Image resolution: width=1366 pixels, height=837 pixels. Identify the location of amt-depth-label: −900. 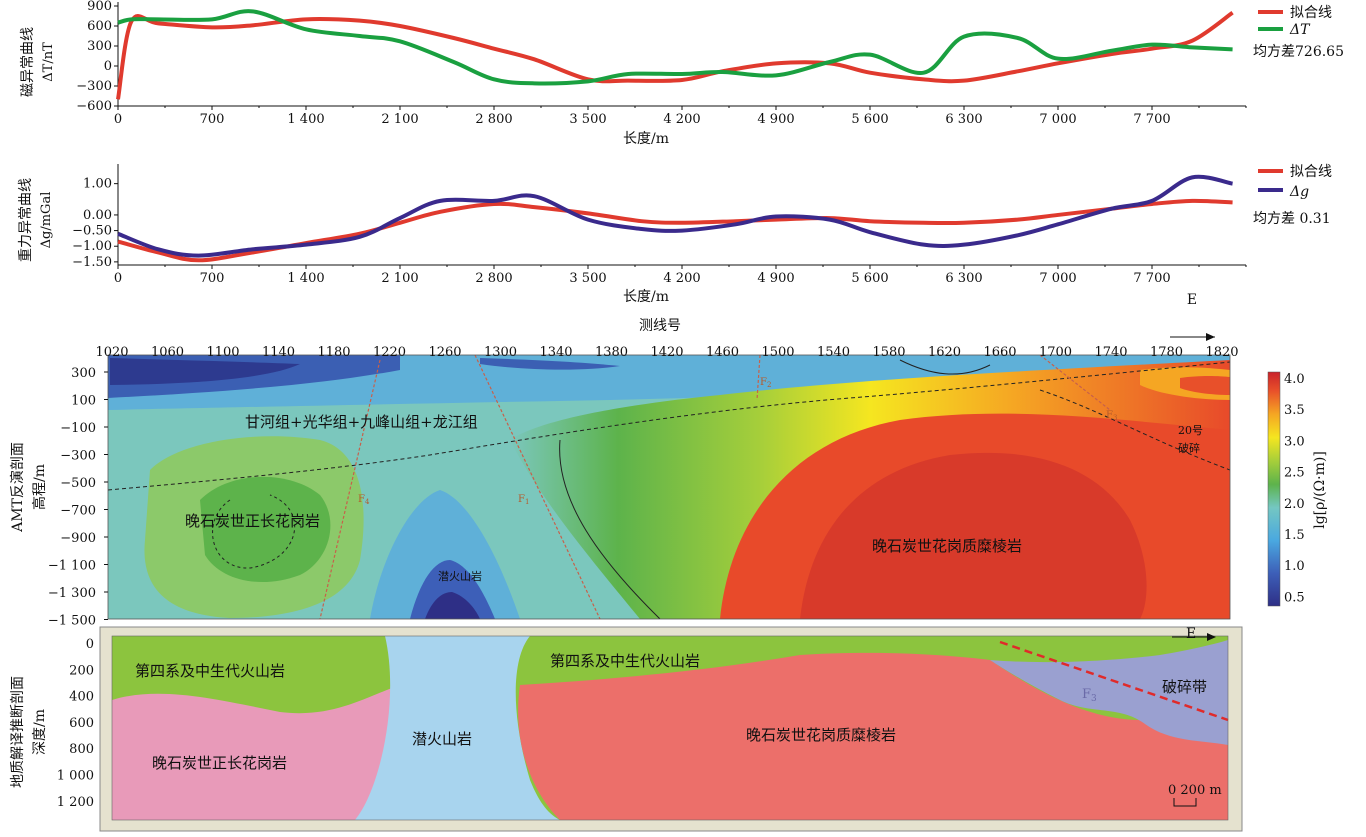
(78, 538).